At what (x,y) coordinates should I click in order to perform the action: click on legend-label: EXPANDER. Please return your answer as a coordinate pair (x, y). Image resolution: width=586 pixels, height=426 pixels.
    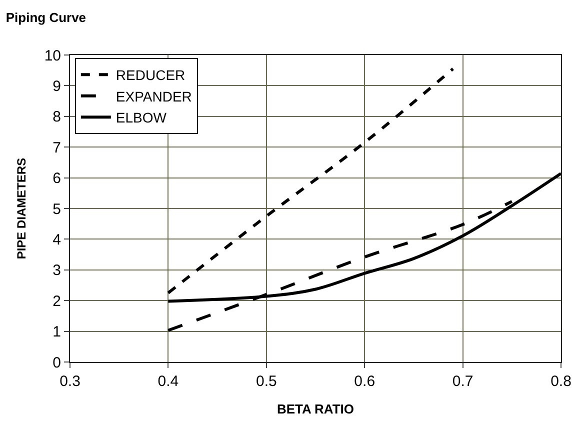
    Looking at the image, I should click on (154, 96).